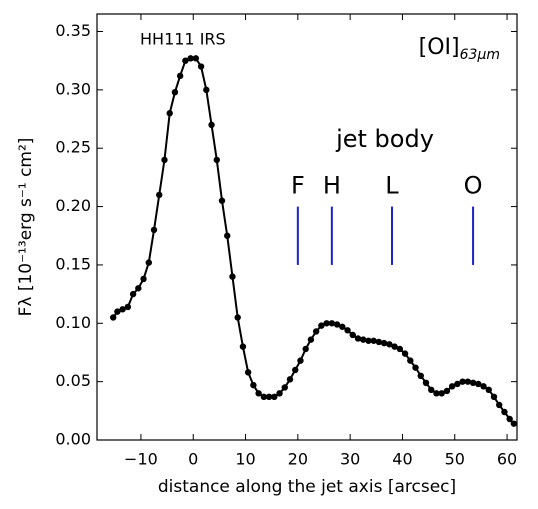  Describe the element at coordinates (507, 459) in the screenshot. I see `x-tick-label: 60` at that location.